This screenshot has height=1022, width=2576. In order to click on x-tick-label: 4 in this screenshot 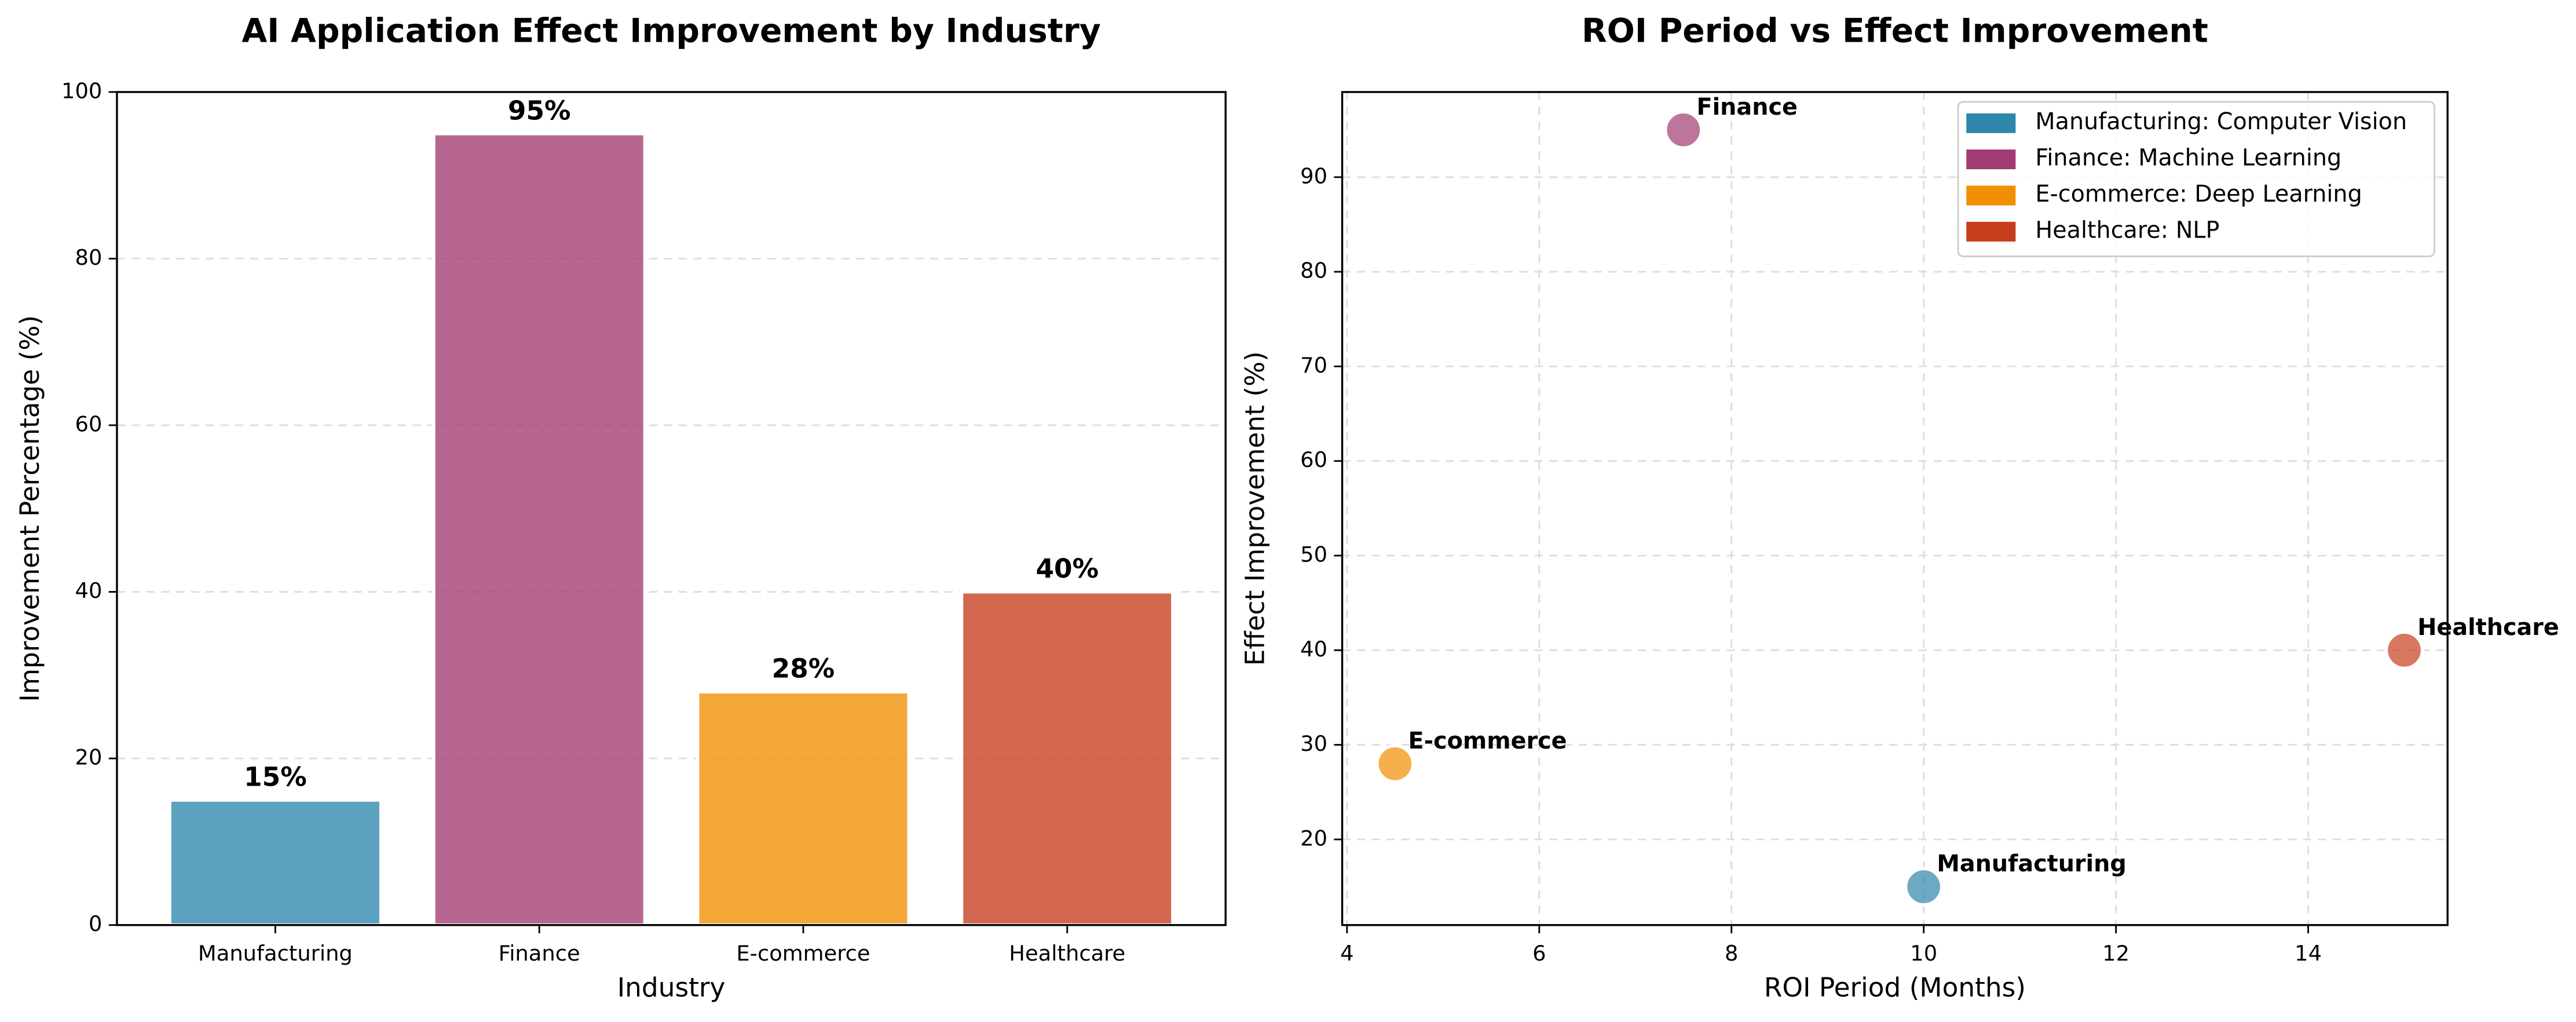, I will do `click(1346, 954)`.